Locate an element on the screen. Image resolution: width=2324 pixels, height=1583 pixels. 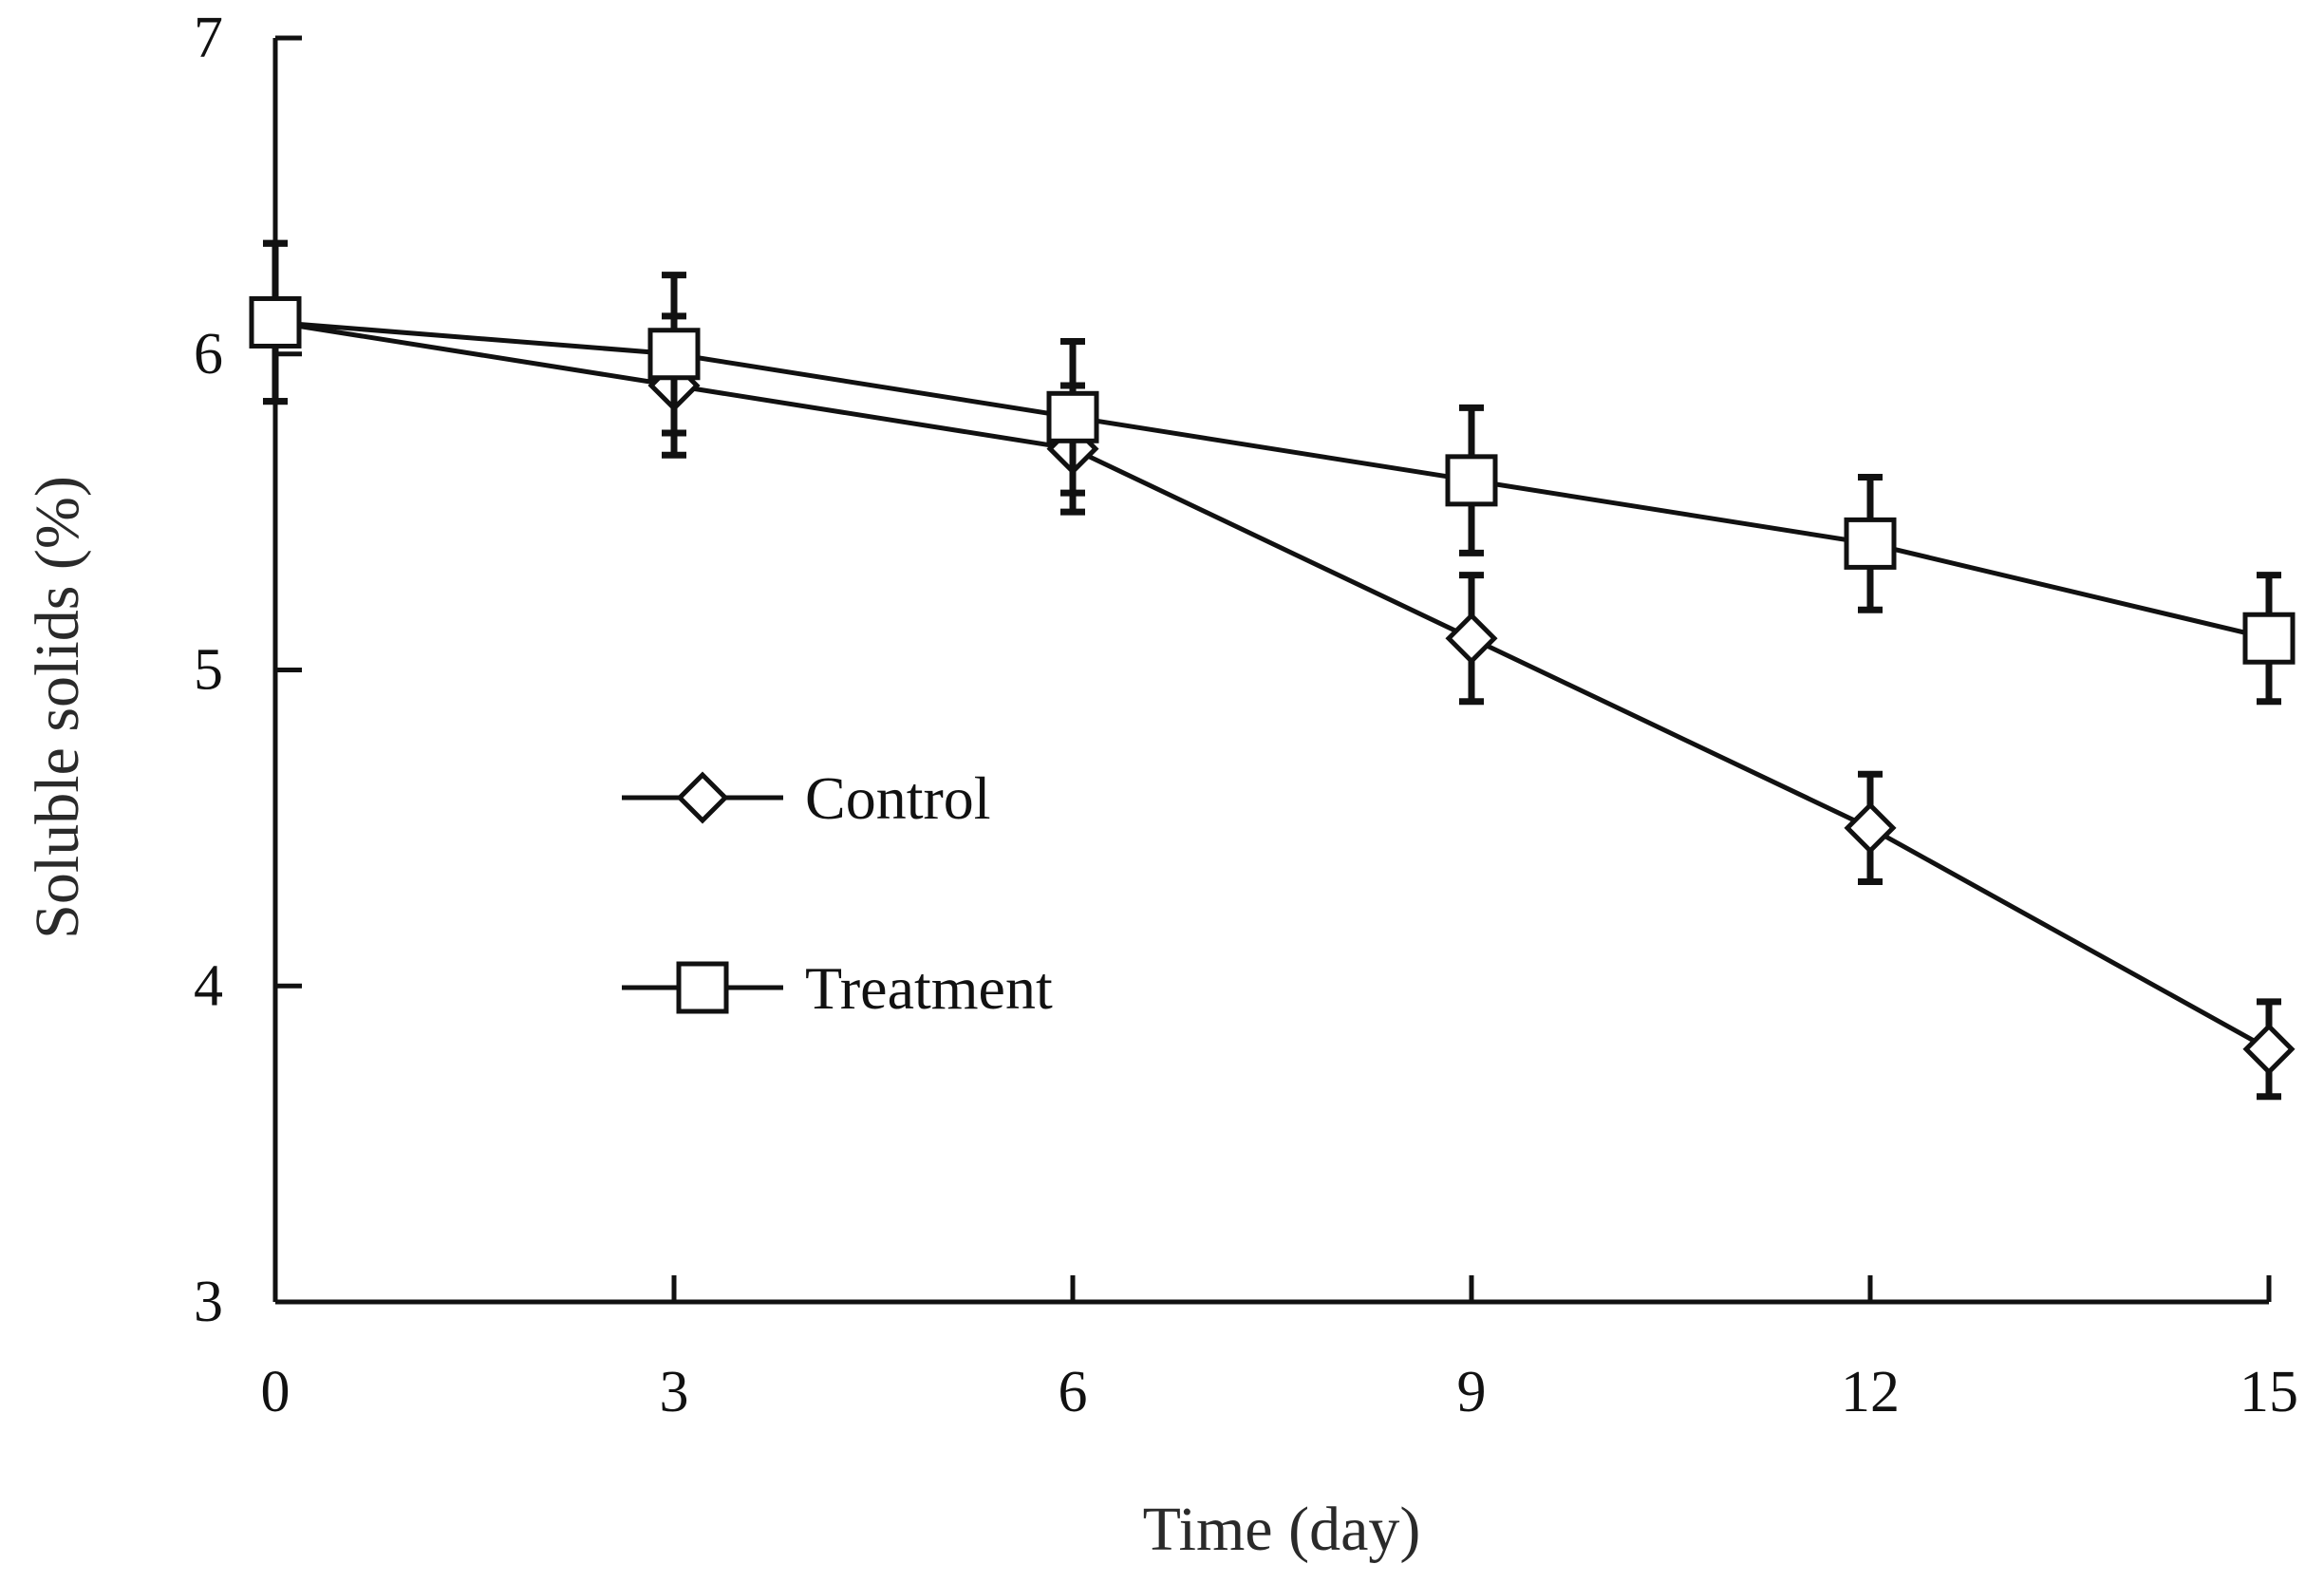
legend-marker-control is located at coordinates (702, 798).